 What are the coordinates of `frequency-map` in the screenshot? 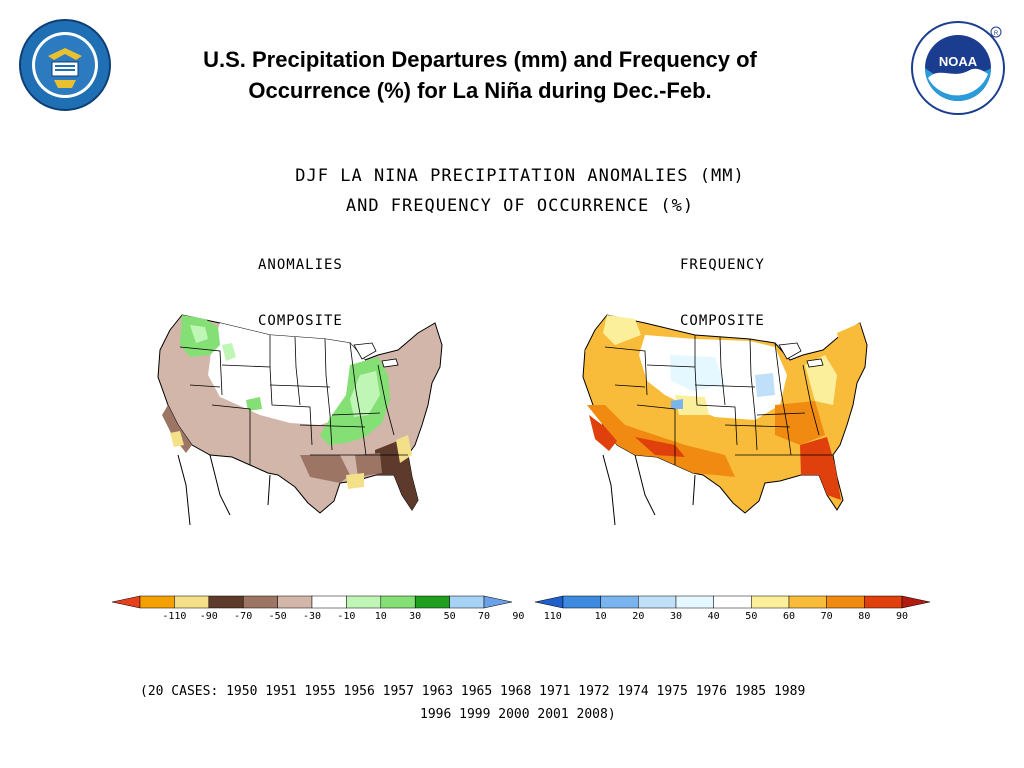 It's located at (732, 422).